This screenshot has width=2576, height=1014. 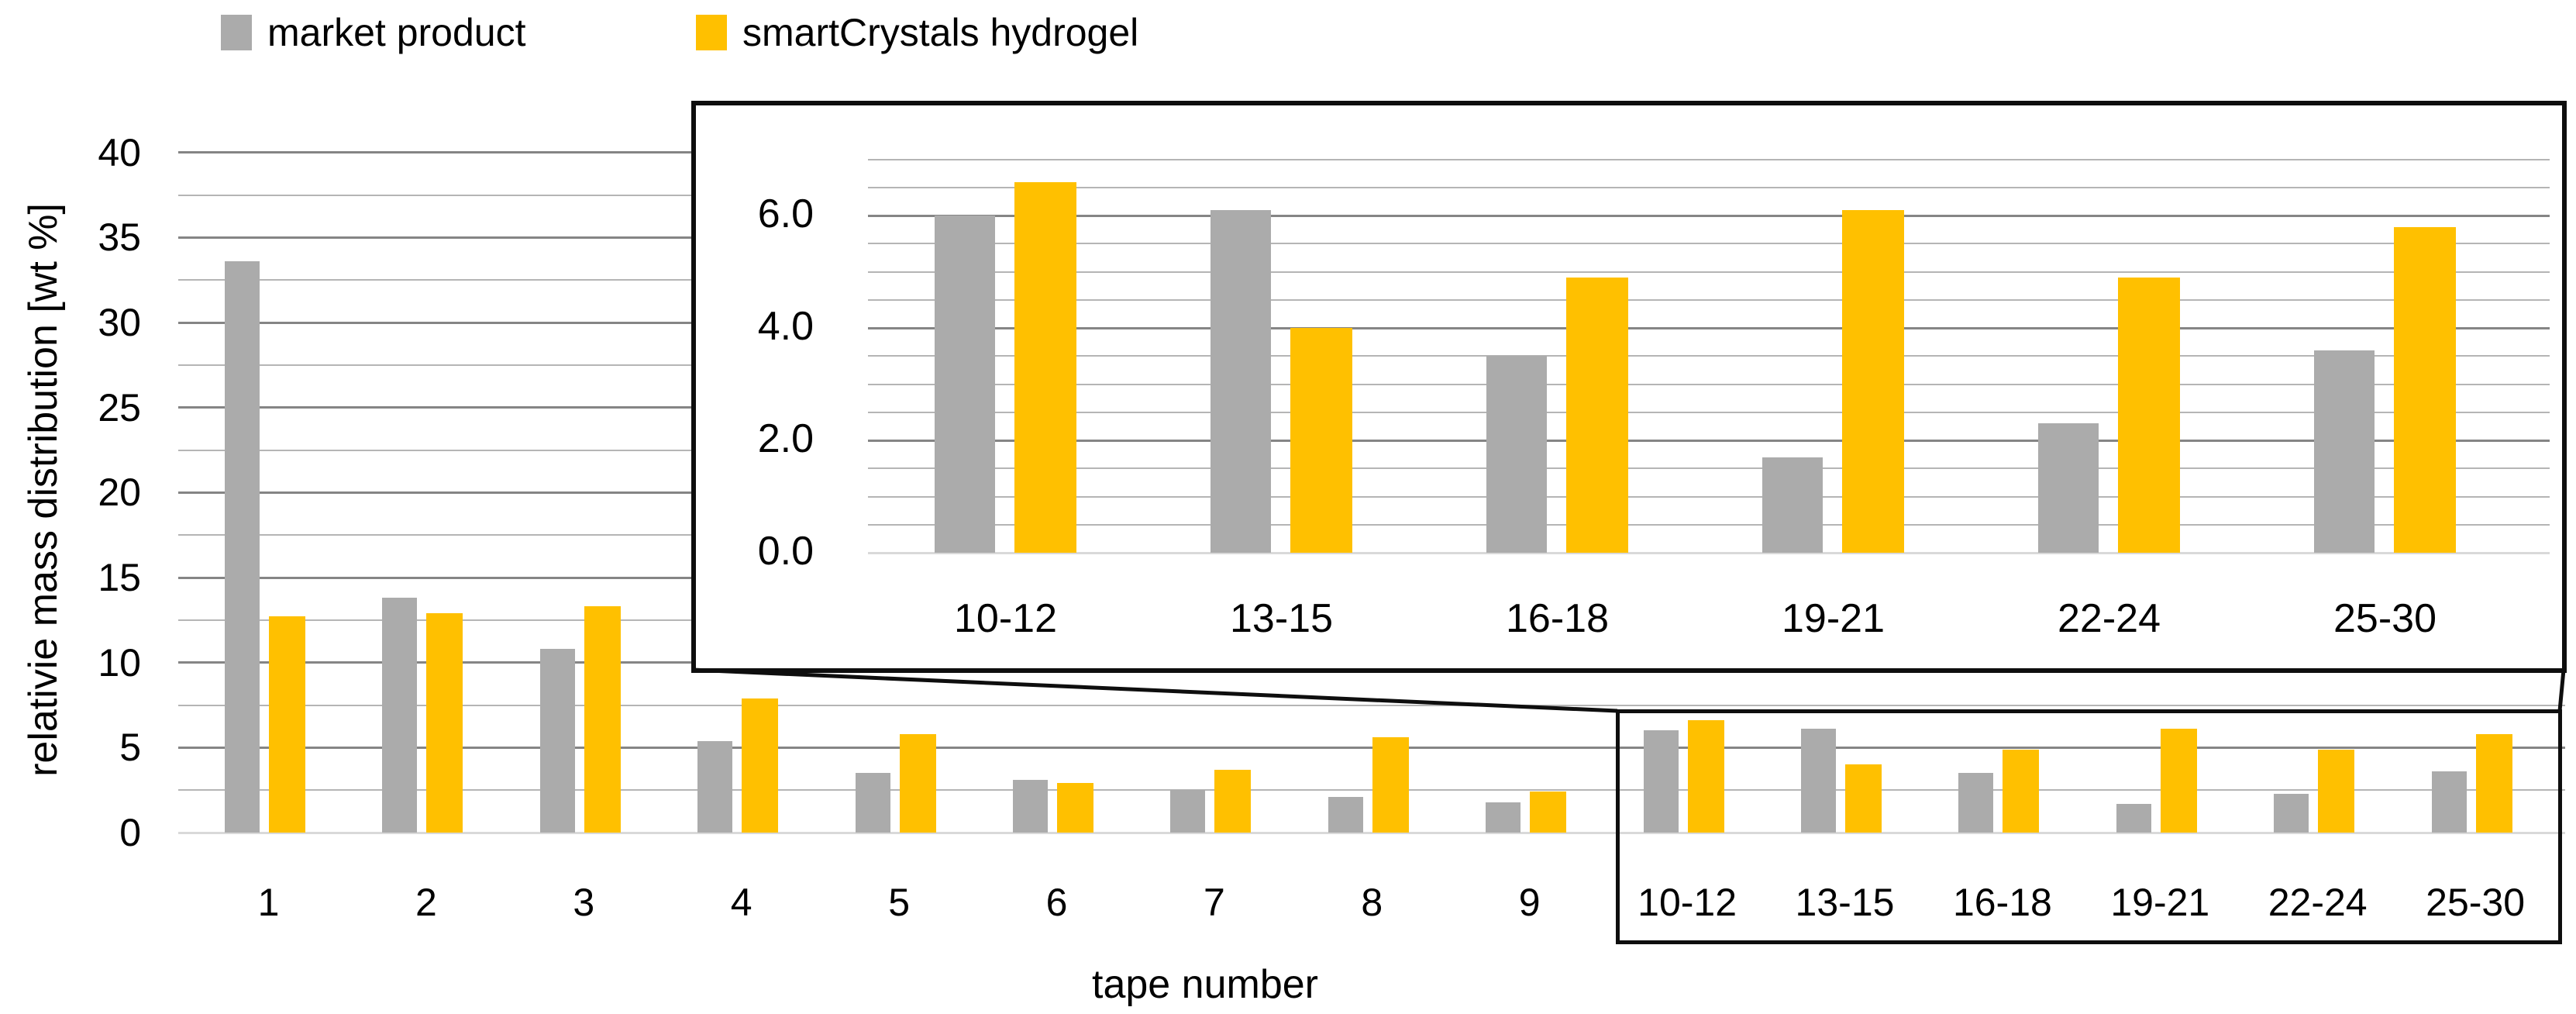 I want to click on main-x-tick-label: 10-12, so click(x=1687, y=902).